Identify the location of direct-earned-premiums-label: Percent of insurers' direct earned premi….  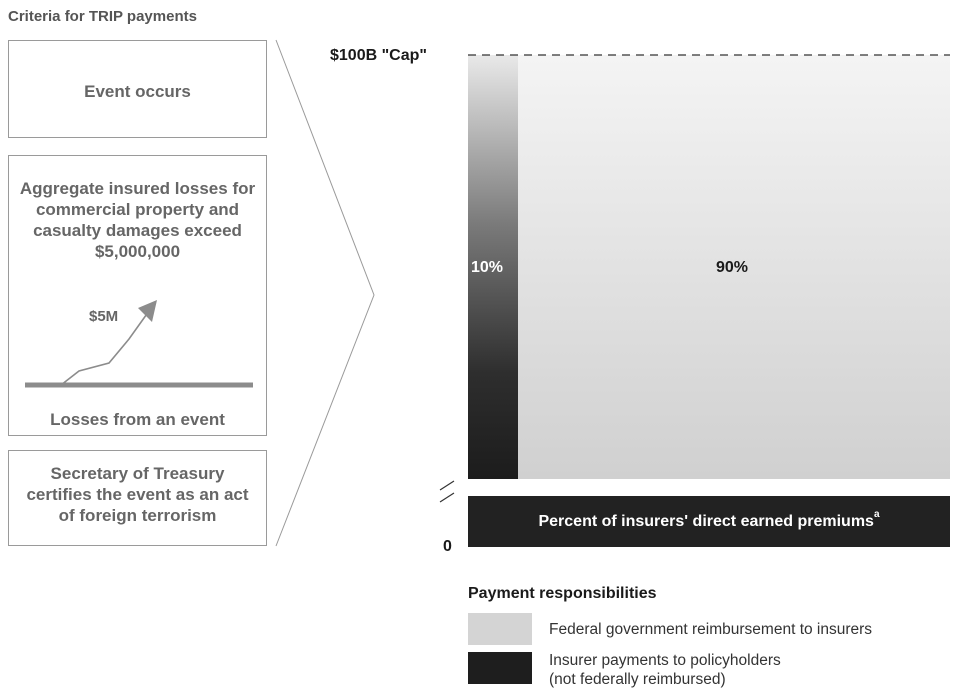
(706, 521).